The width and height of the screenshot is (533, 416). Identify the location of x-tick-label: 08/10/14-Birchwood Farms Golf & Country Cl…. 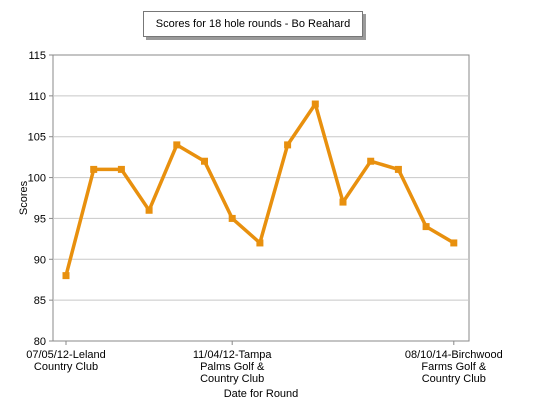
(454, 367).